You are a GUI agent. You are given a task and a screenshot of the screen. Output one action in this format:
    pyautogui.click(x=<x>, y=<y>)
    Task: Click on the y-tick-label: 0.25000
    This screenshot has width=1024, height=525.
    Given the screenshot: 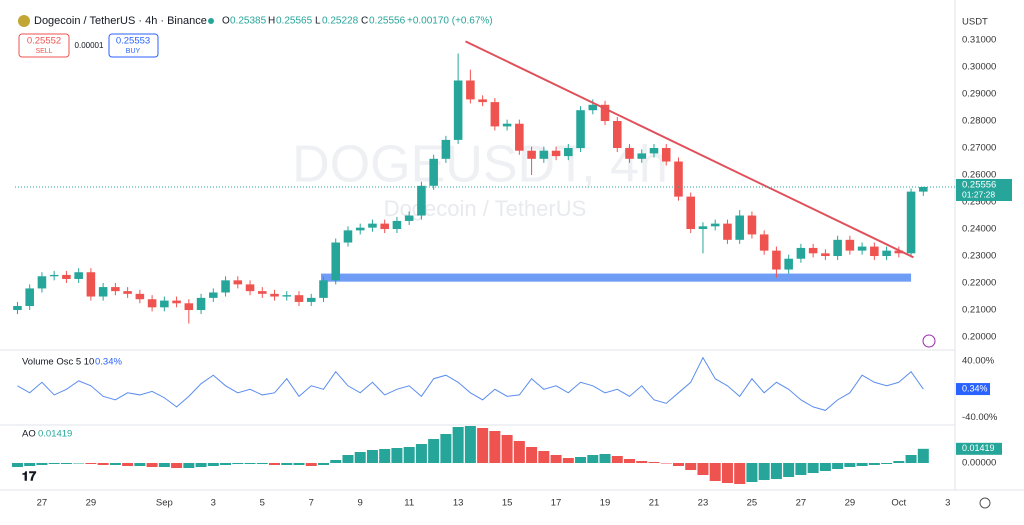 What is the action you would take?
    pyautogui.click(x=979, y=202)
    